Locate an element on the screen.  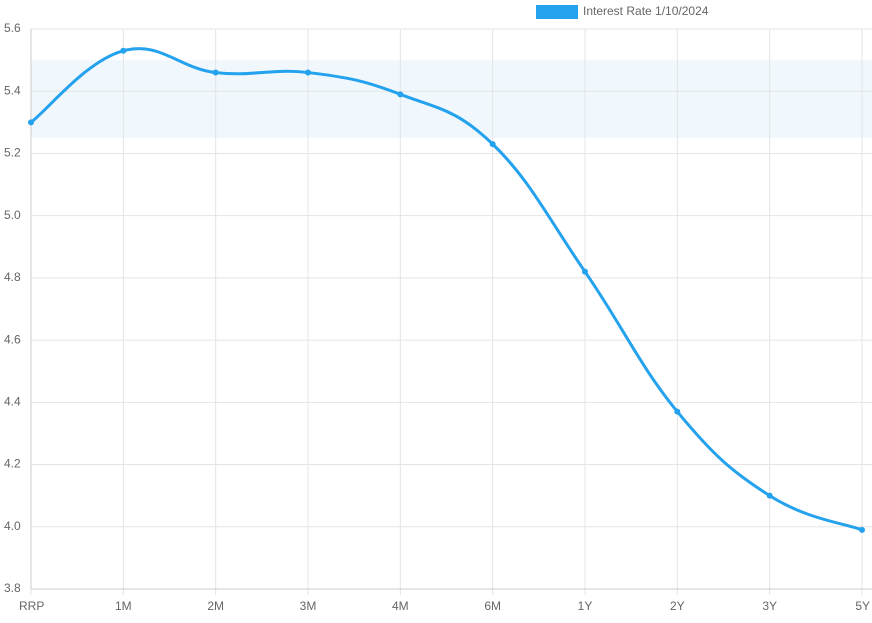
x-tick-label: 5Y is located at coordinates (862, 606).